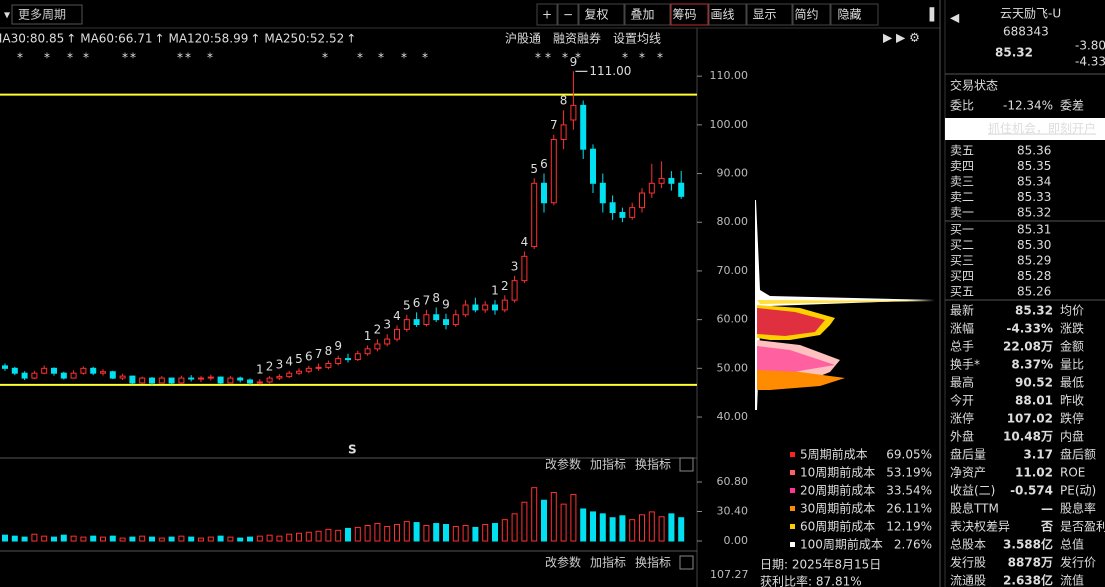 This screenshot has width=1105, height=587. What do you see at coordinates (962, 197) in the screenshot?
I see `book-label: 卖二` at bounding box center [962, 197].